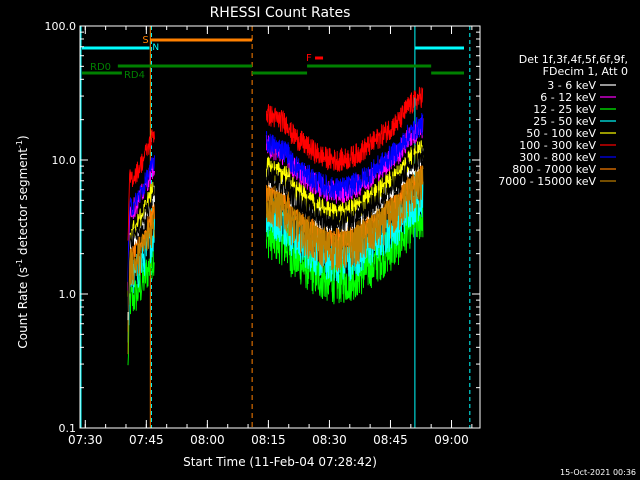 This screenshot has width=640, height=480. Describe the element at coordinates (23, 308) in the screenshot. I see `y-axis-label-main: Count Rate (s` at that location.